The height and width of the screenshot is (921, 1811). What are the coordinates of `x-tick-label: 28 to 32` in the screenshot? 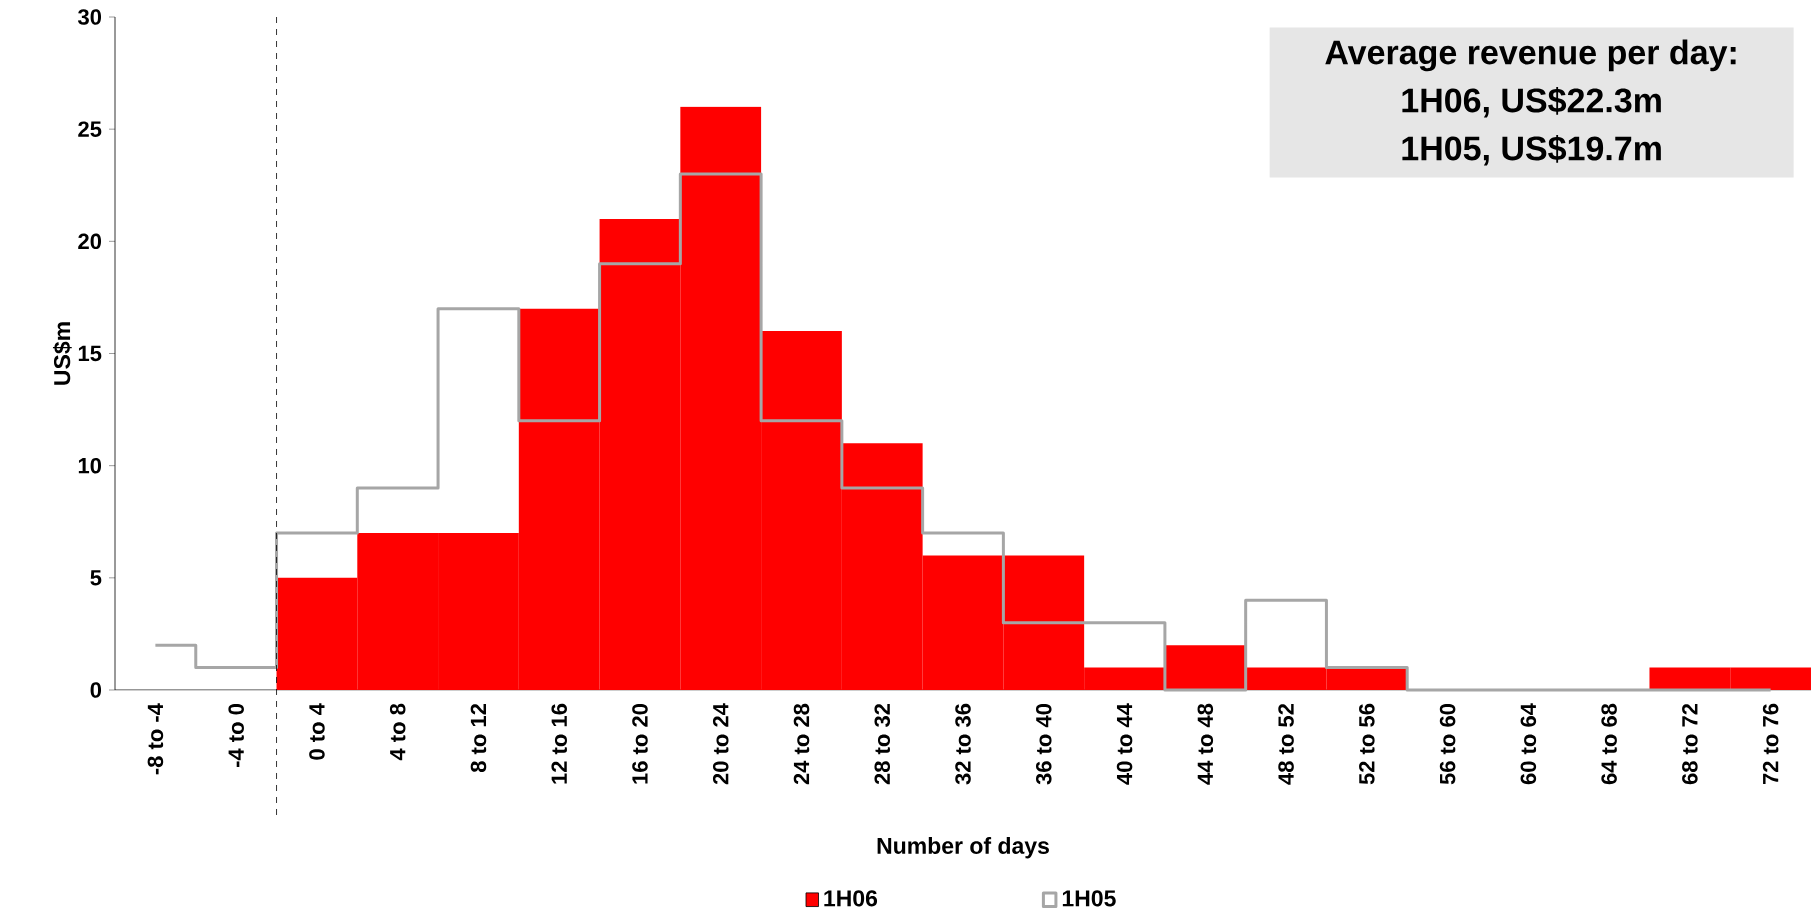 It's located at (882, 744).